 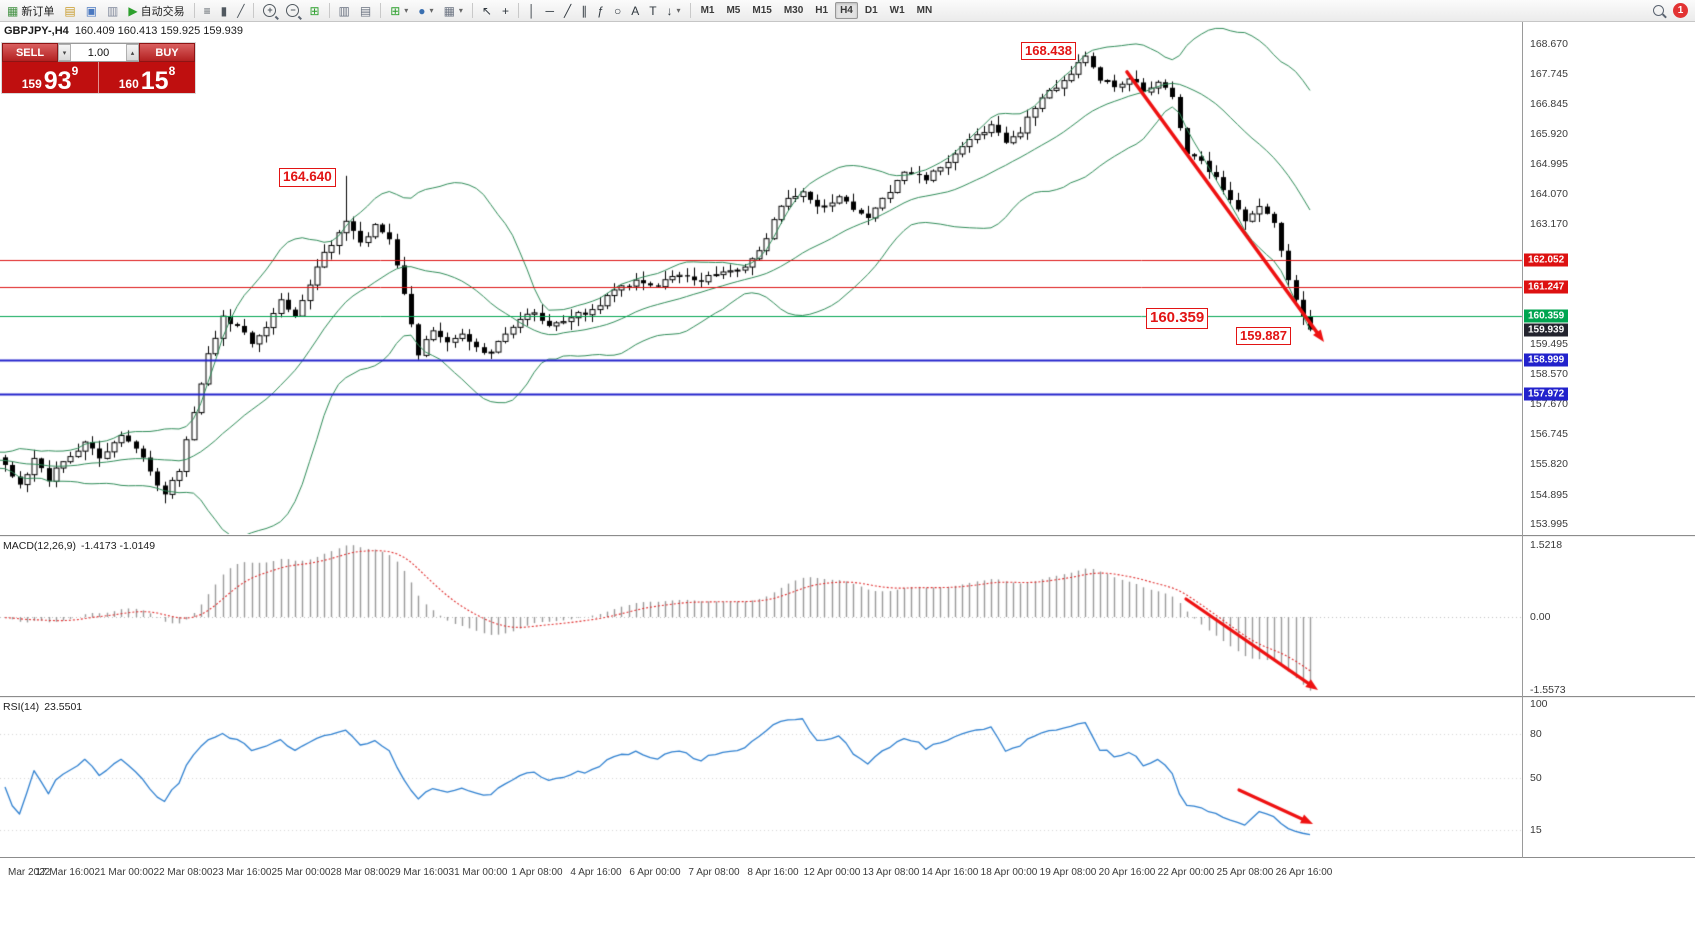 What do you see at coordinates (42, 707) in the screenshot?
I see `rsi-indicator-label: RSI(14) 23.5501` at bounding box center [42, 707].